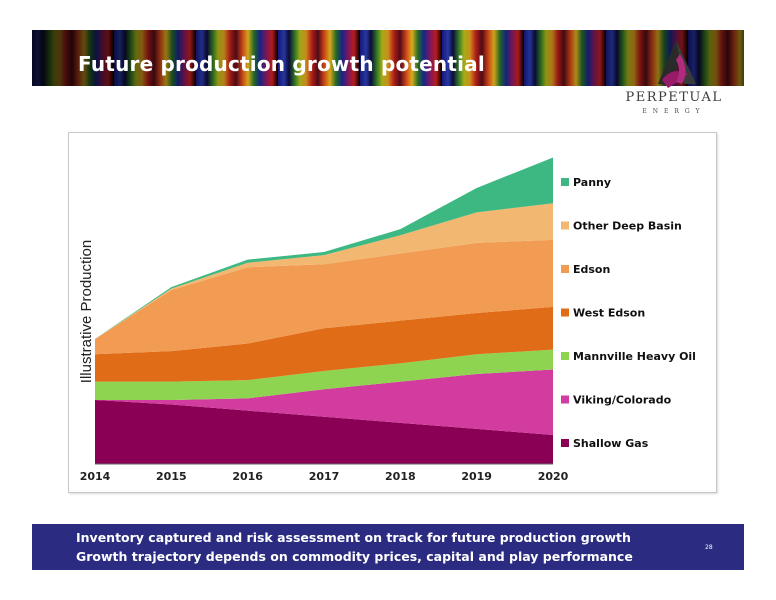  What do you see at coordinates (592, 182) in the screenshot?
I see `legend-label-panny: Panny` at bounding box center [592, 182].